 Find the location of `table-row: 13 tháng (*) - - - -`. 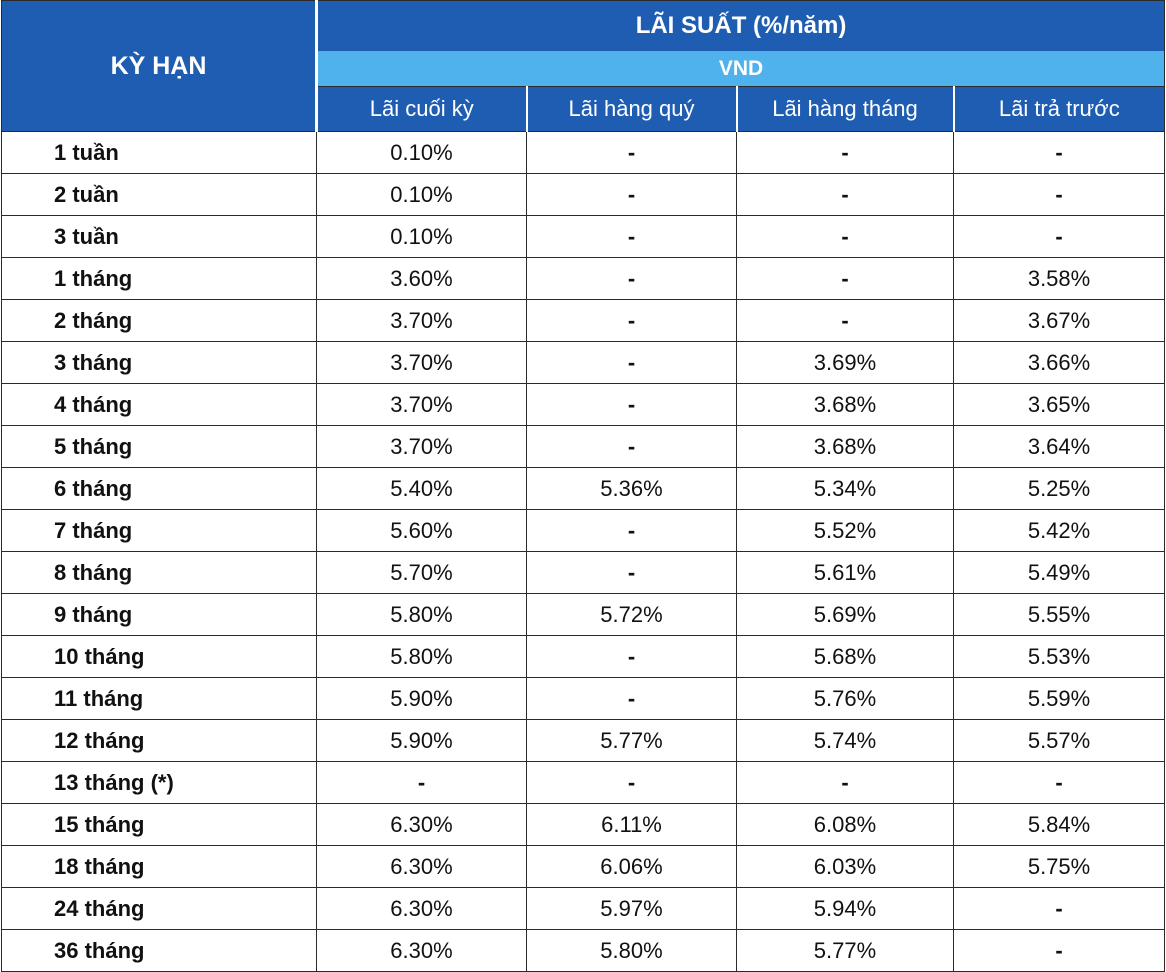

table-row: 13 tháng (*) - - - - is located at coordinates (583, 782).